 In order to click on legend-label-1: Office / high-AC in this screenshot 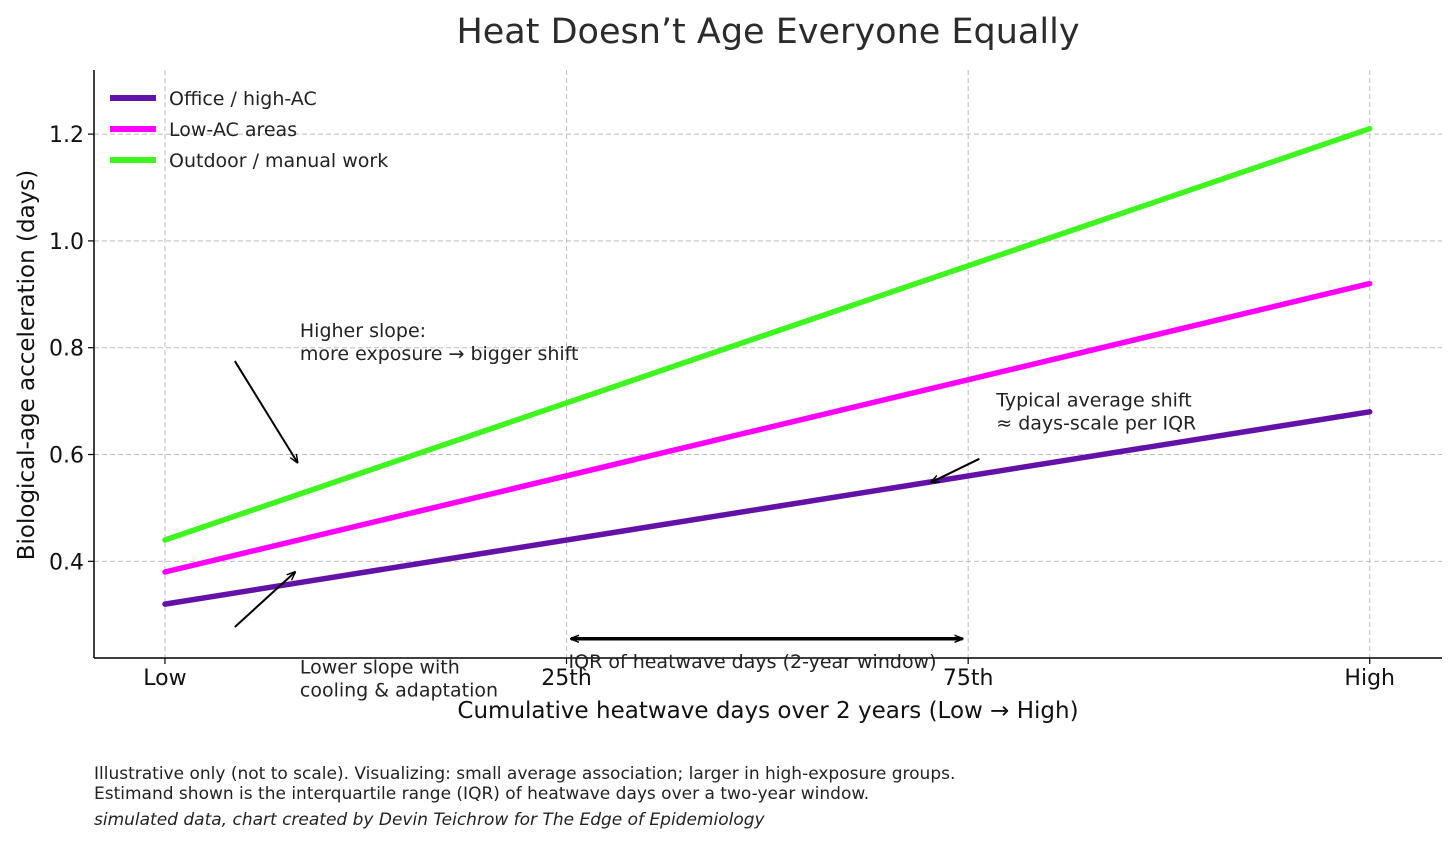, I will do `click(243, 99)`.